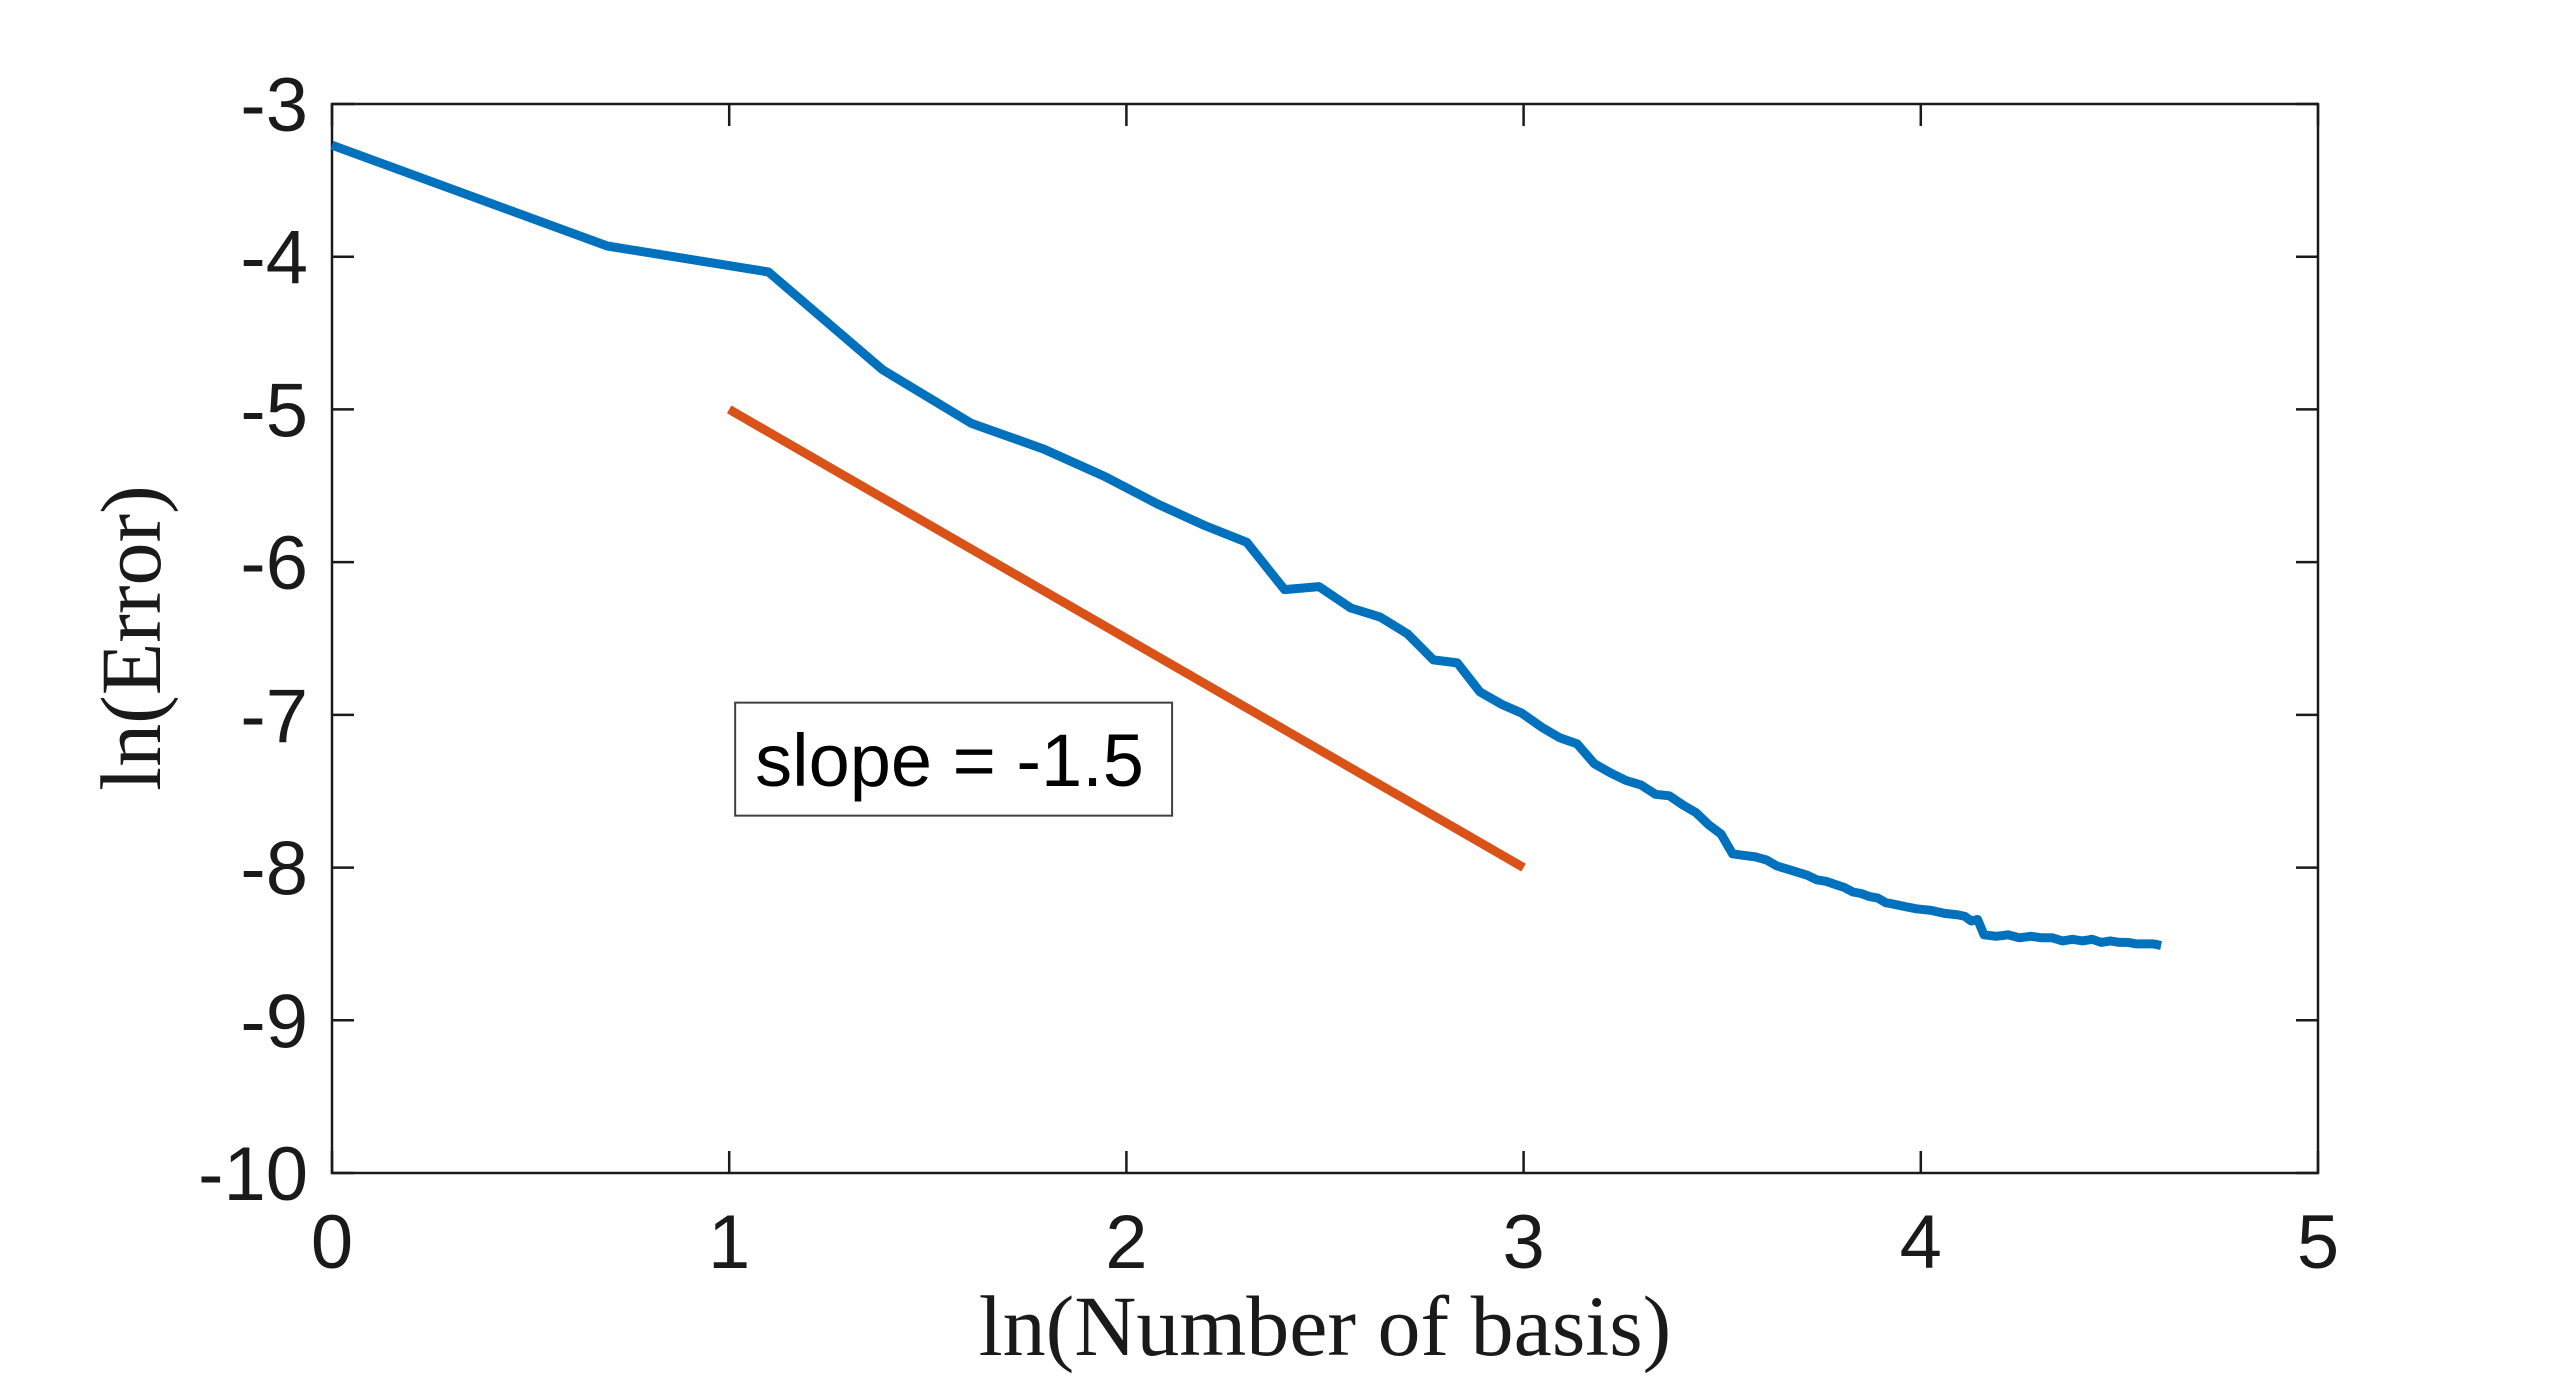 The image size is (2560, 1396). Describe the element at coordinates (1325, 1326) in the screenshot. I see `x-axis-label: ln(Number of basis)` at that location.